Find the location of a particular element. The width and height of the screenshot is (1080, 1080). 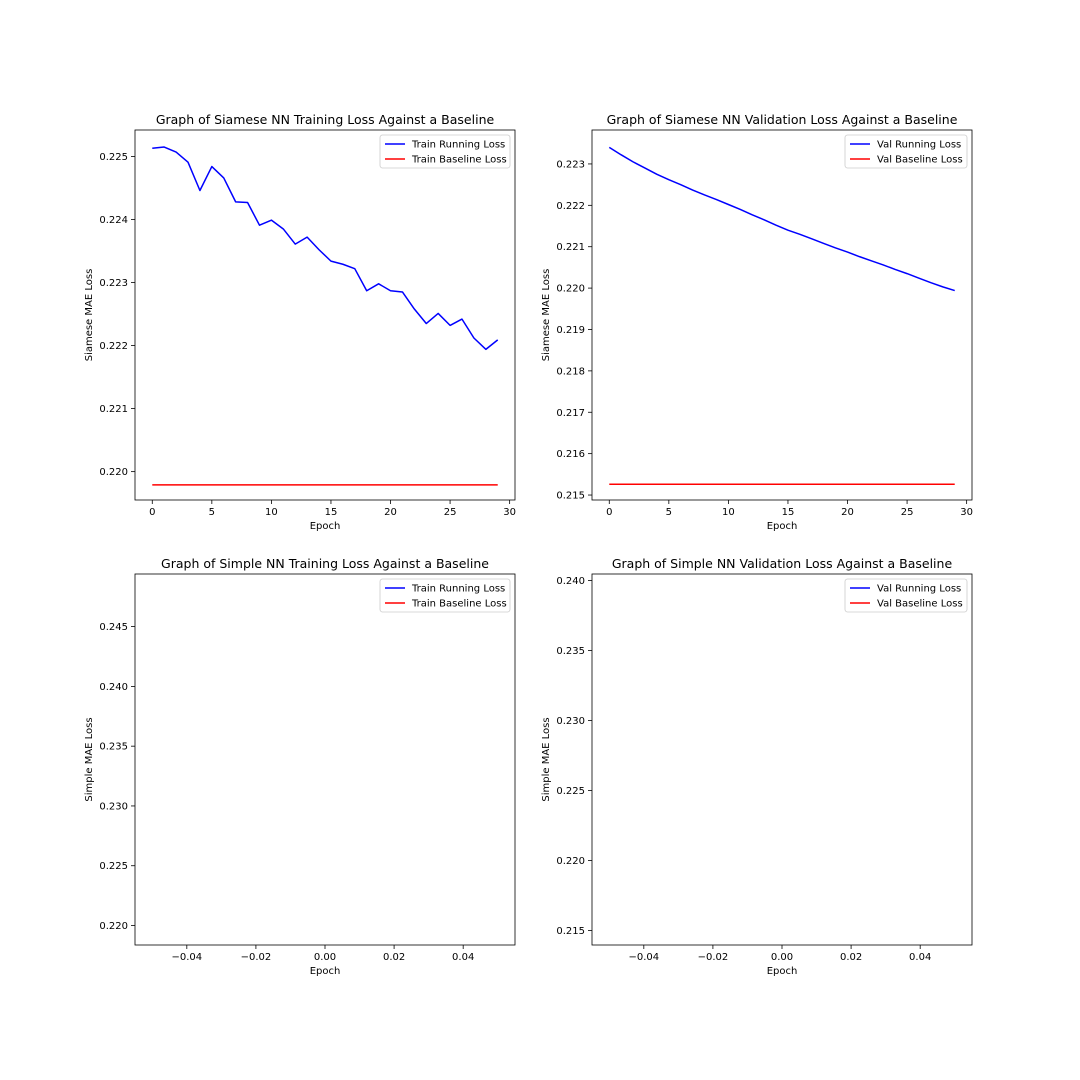

y-tick-label: 0.245 is located at coordinates (113, 627).